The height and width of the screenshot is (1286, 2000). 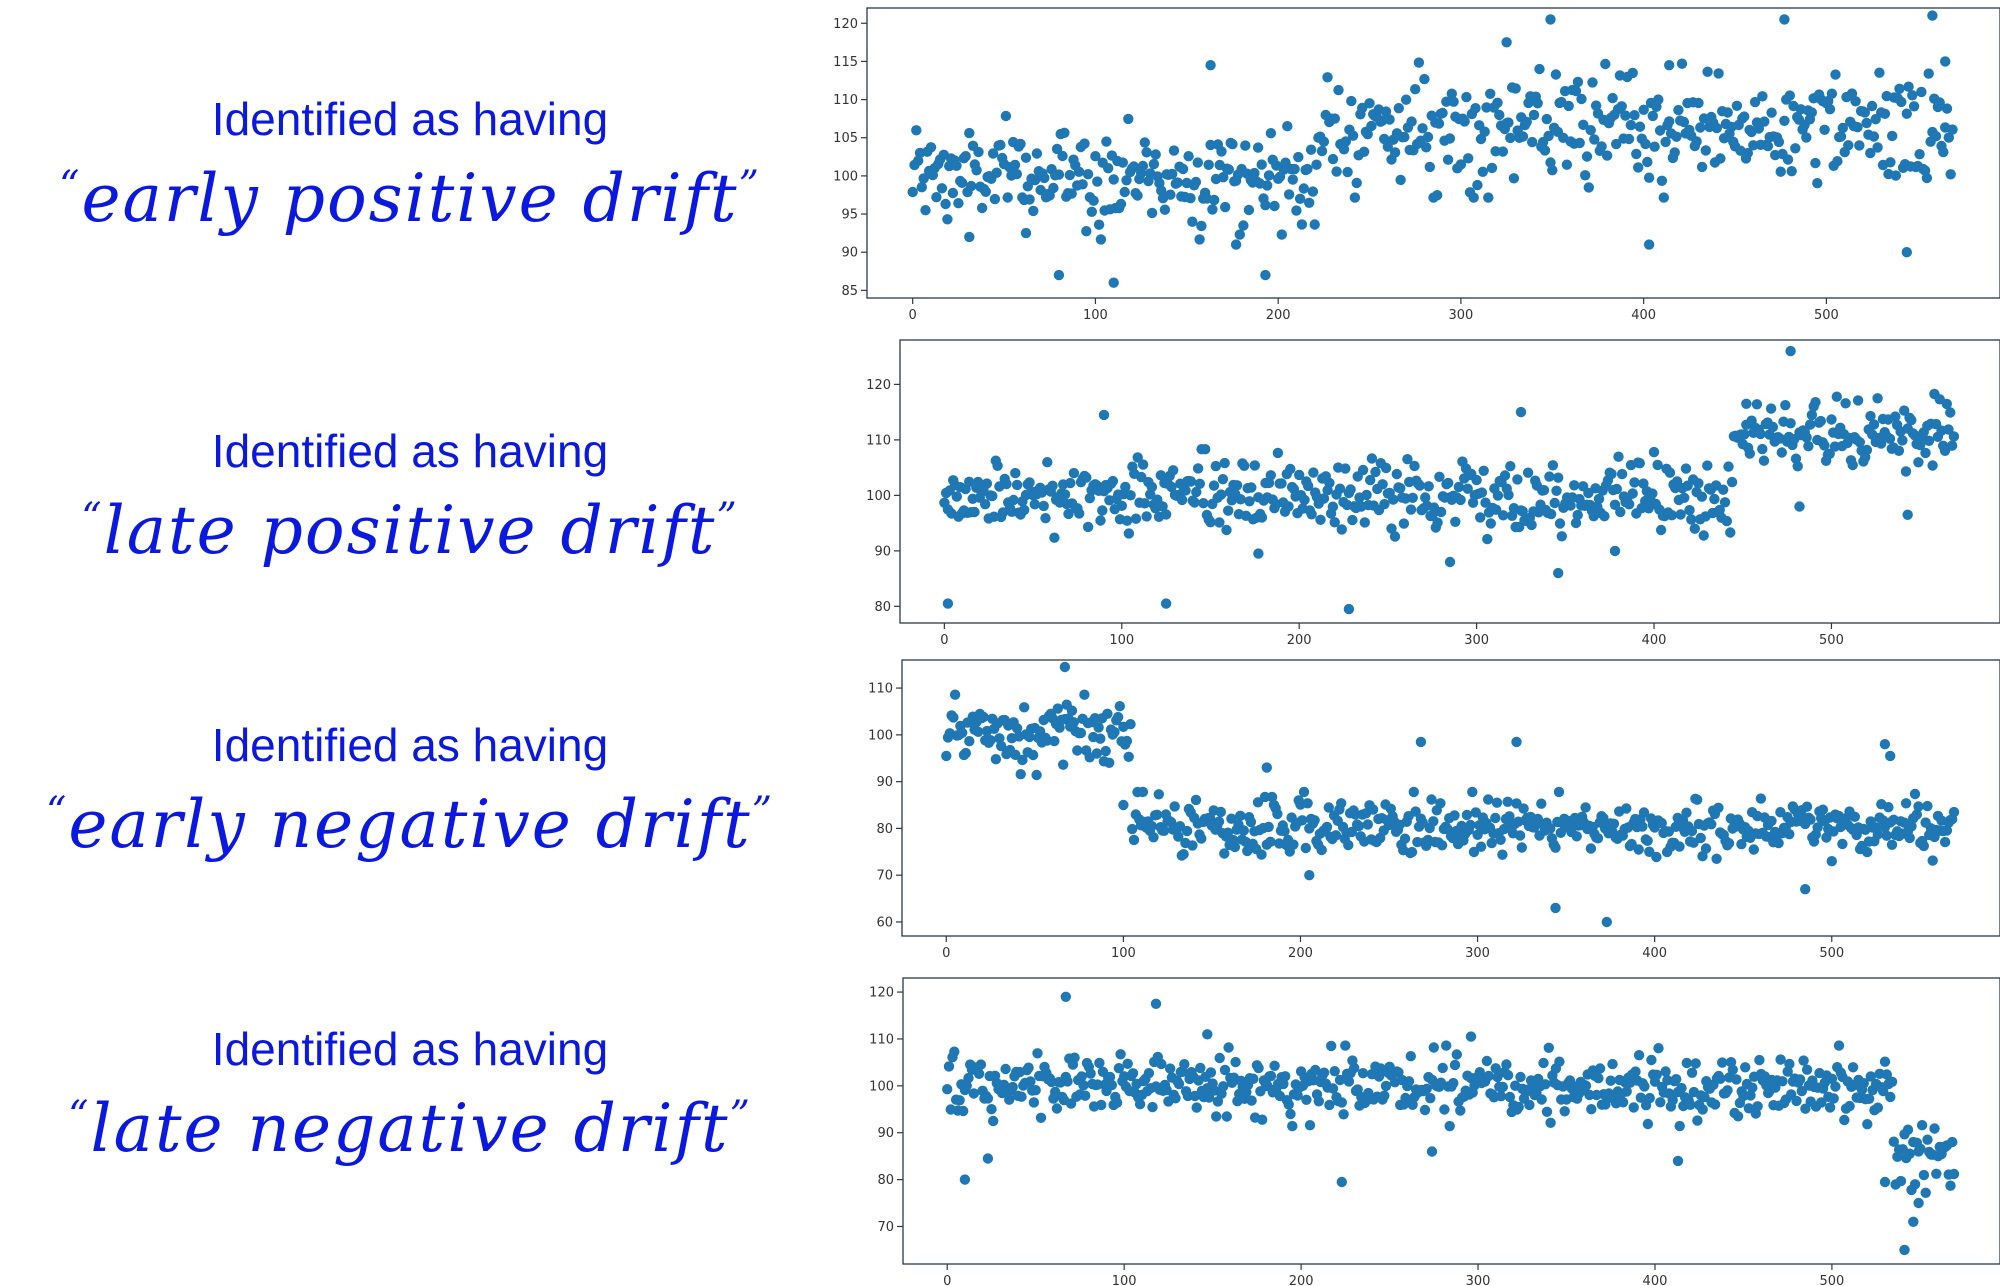 What do you see at coordinates (410, 1128) in the screenshot?
I see `caption-4-drift-label: late negative drift` at bounding box center [410, 1128].